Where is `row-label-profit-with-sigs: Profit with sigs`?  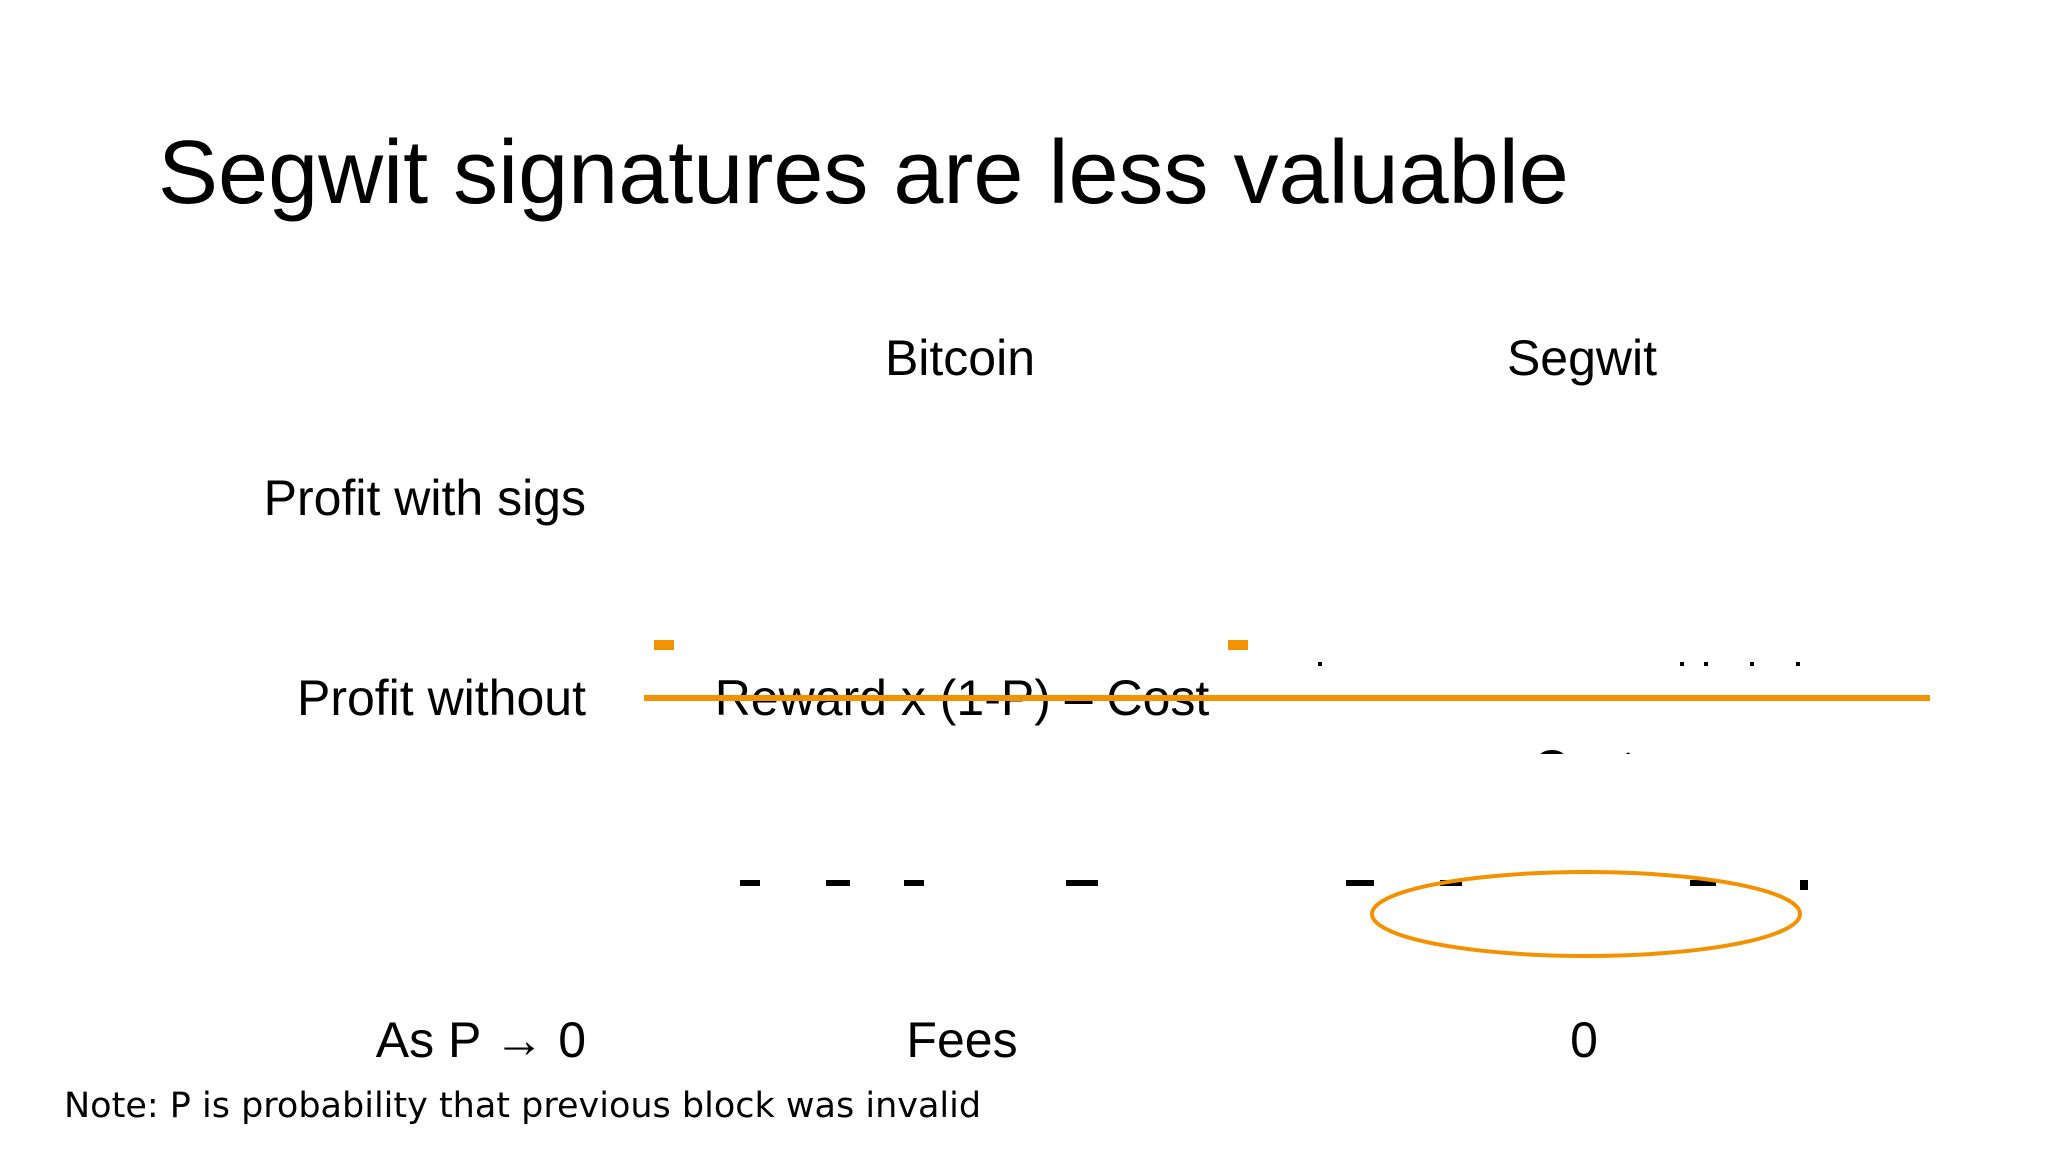 row-label-profit-with-sigs: Profit with sigs is located at coordinates (424, 498).